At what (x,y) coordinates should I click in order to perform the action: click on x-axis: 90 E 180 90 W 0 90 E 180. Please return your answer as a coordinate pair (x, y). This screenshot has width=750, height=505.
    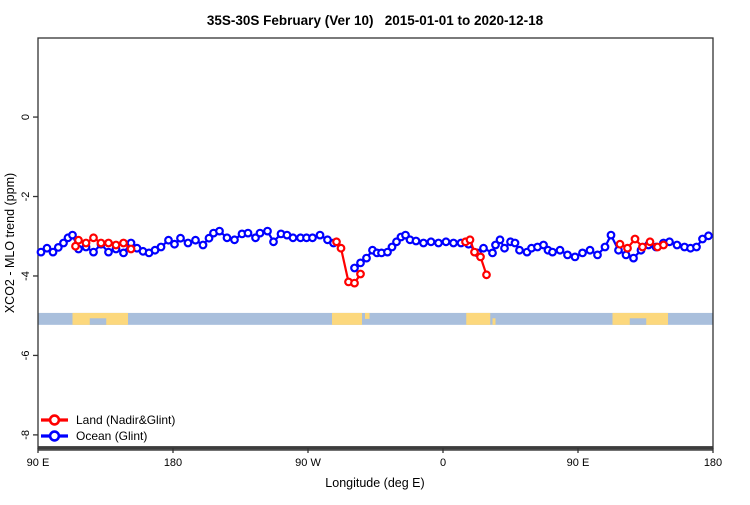
    Looking at the image, I should click on (374, 458).